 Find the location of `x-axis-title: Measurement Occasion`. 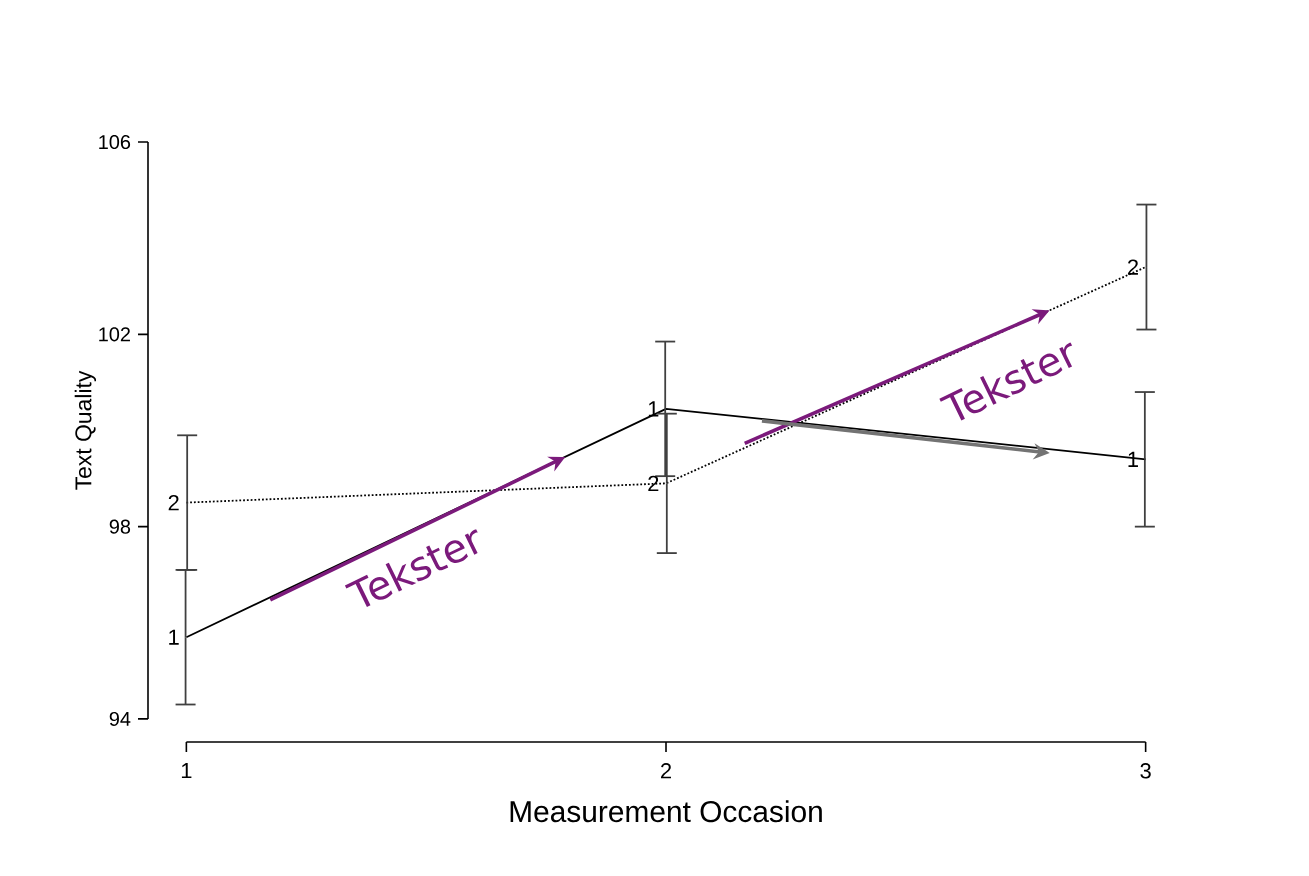

x-axis-title: Measurement Occasion is located at coordinates (666, 811).